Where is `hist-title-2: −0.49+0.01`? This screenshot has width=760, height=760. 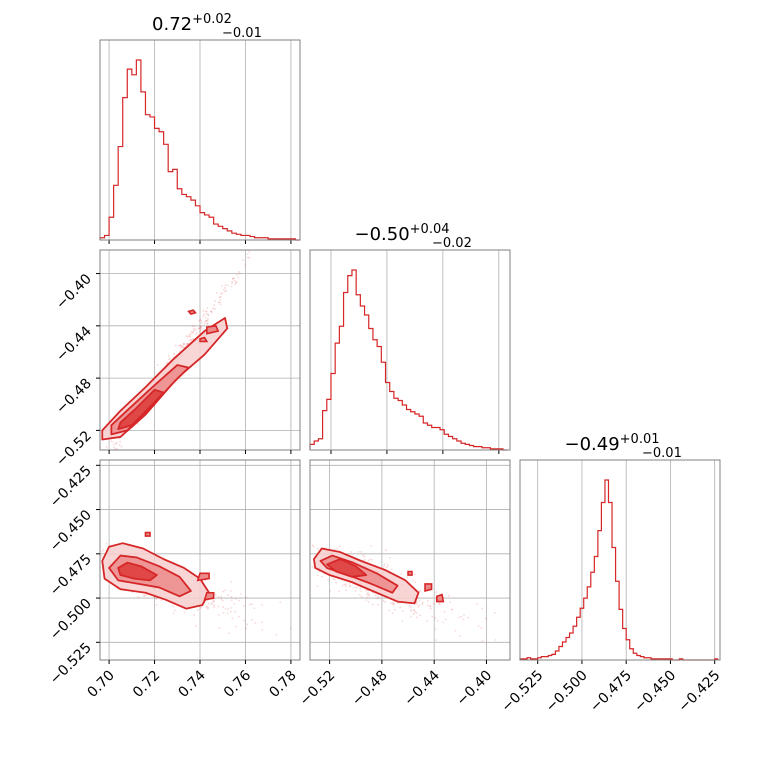
hist-title-2: −0.49+0.01 is located at coordinates (611, 443).